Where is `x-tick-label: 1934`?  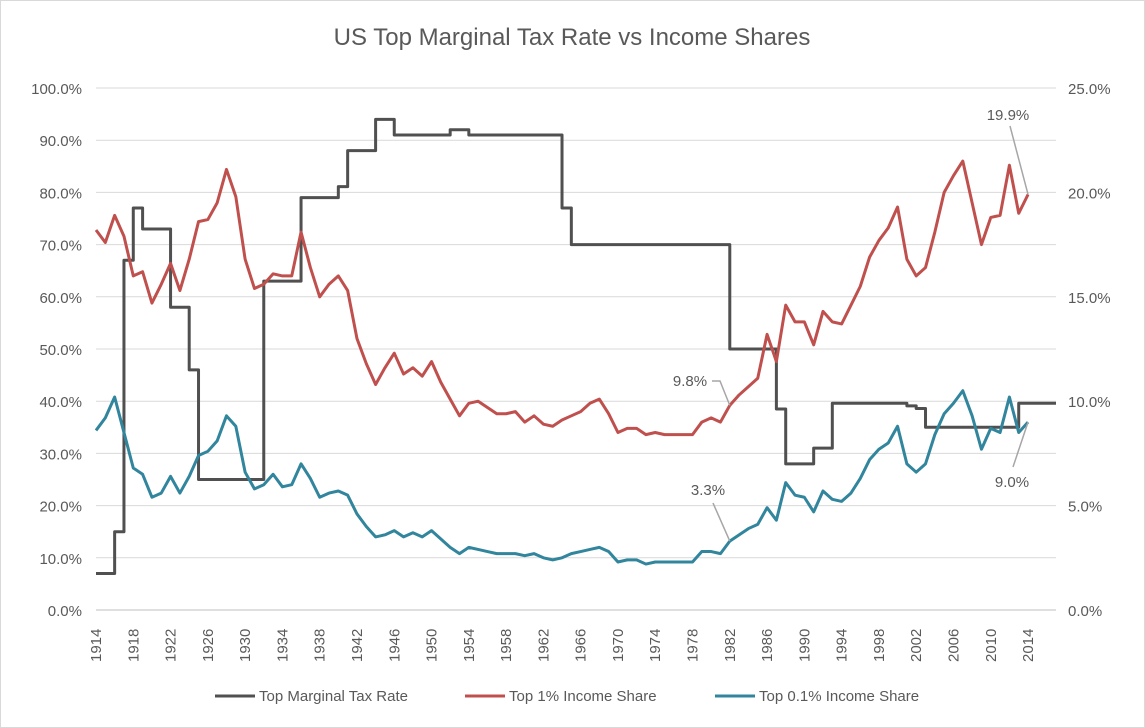
x-tick-label: 1934 is located at coordinates (282, 645).